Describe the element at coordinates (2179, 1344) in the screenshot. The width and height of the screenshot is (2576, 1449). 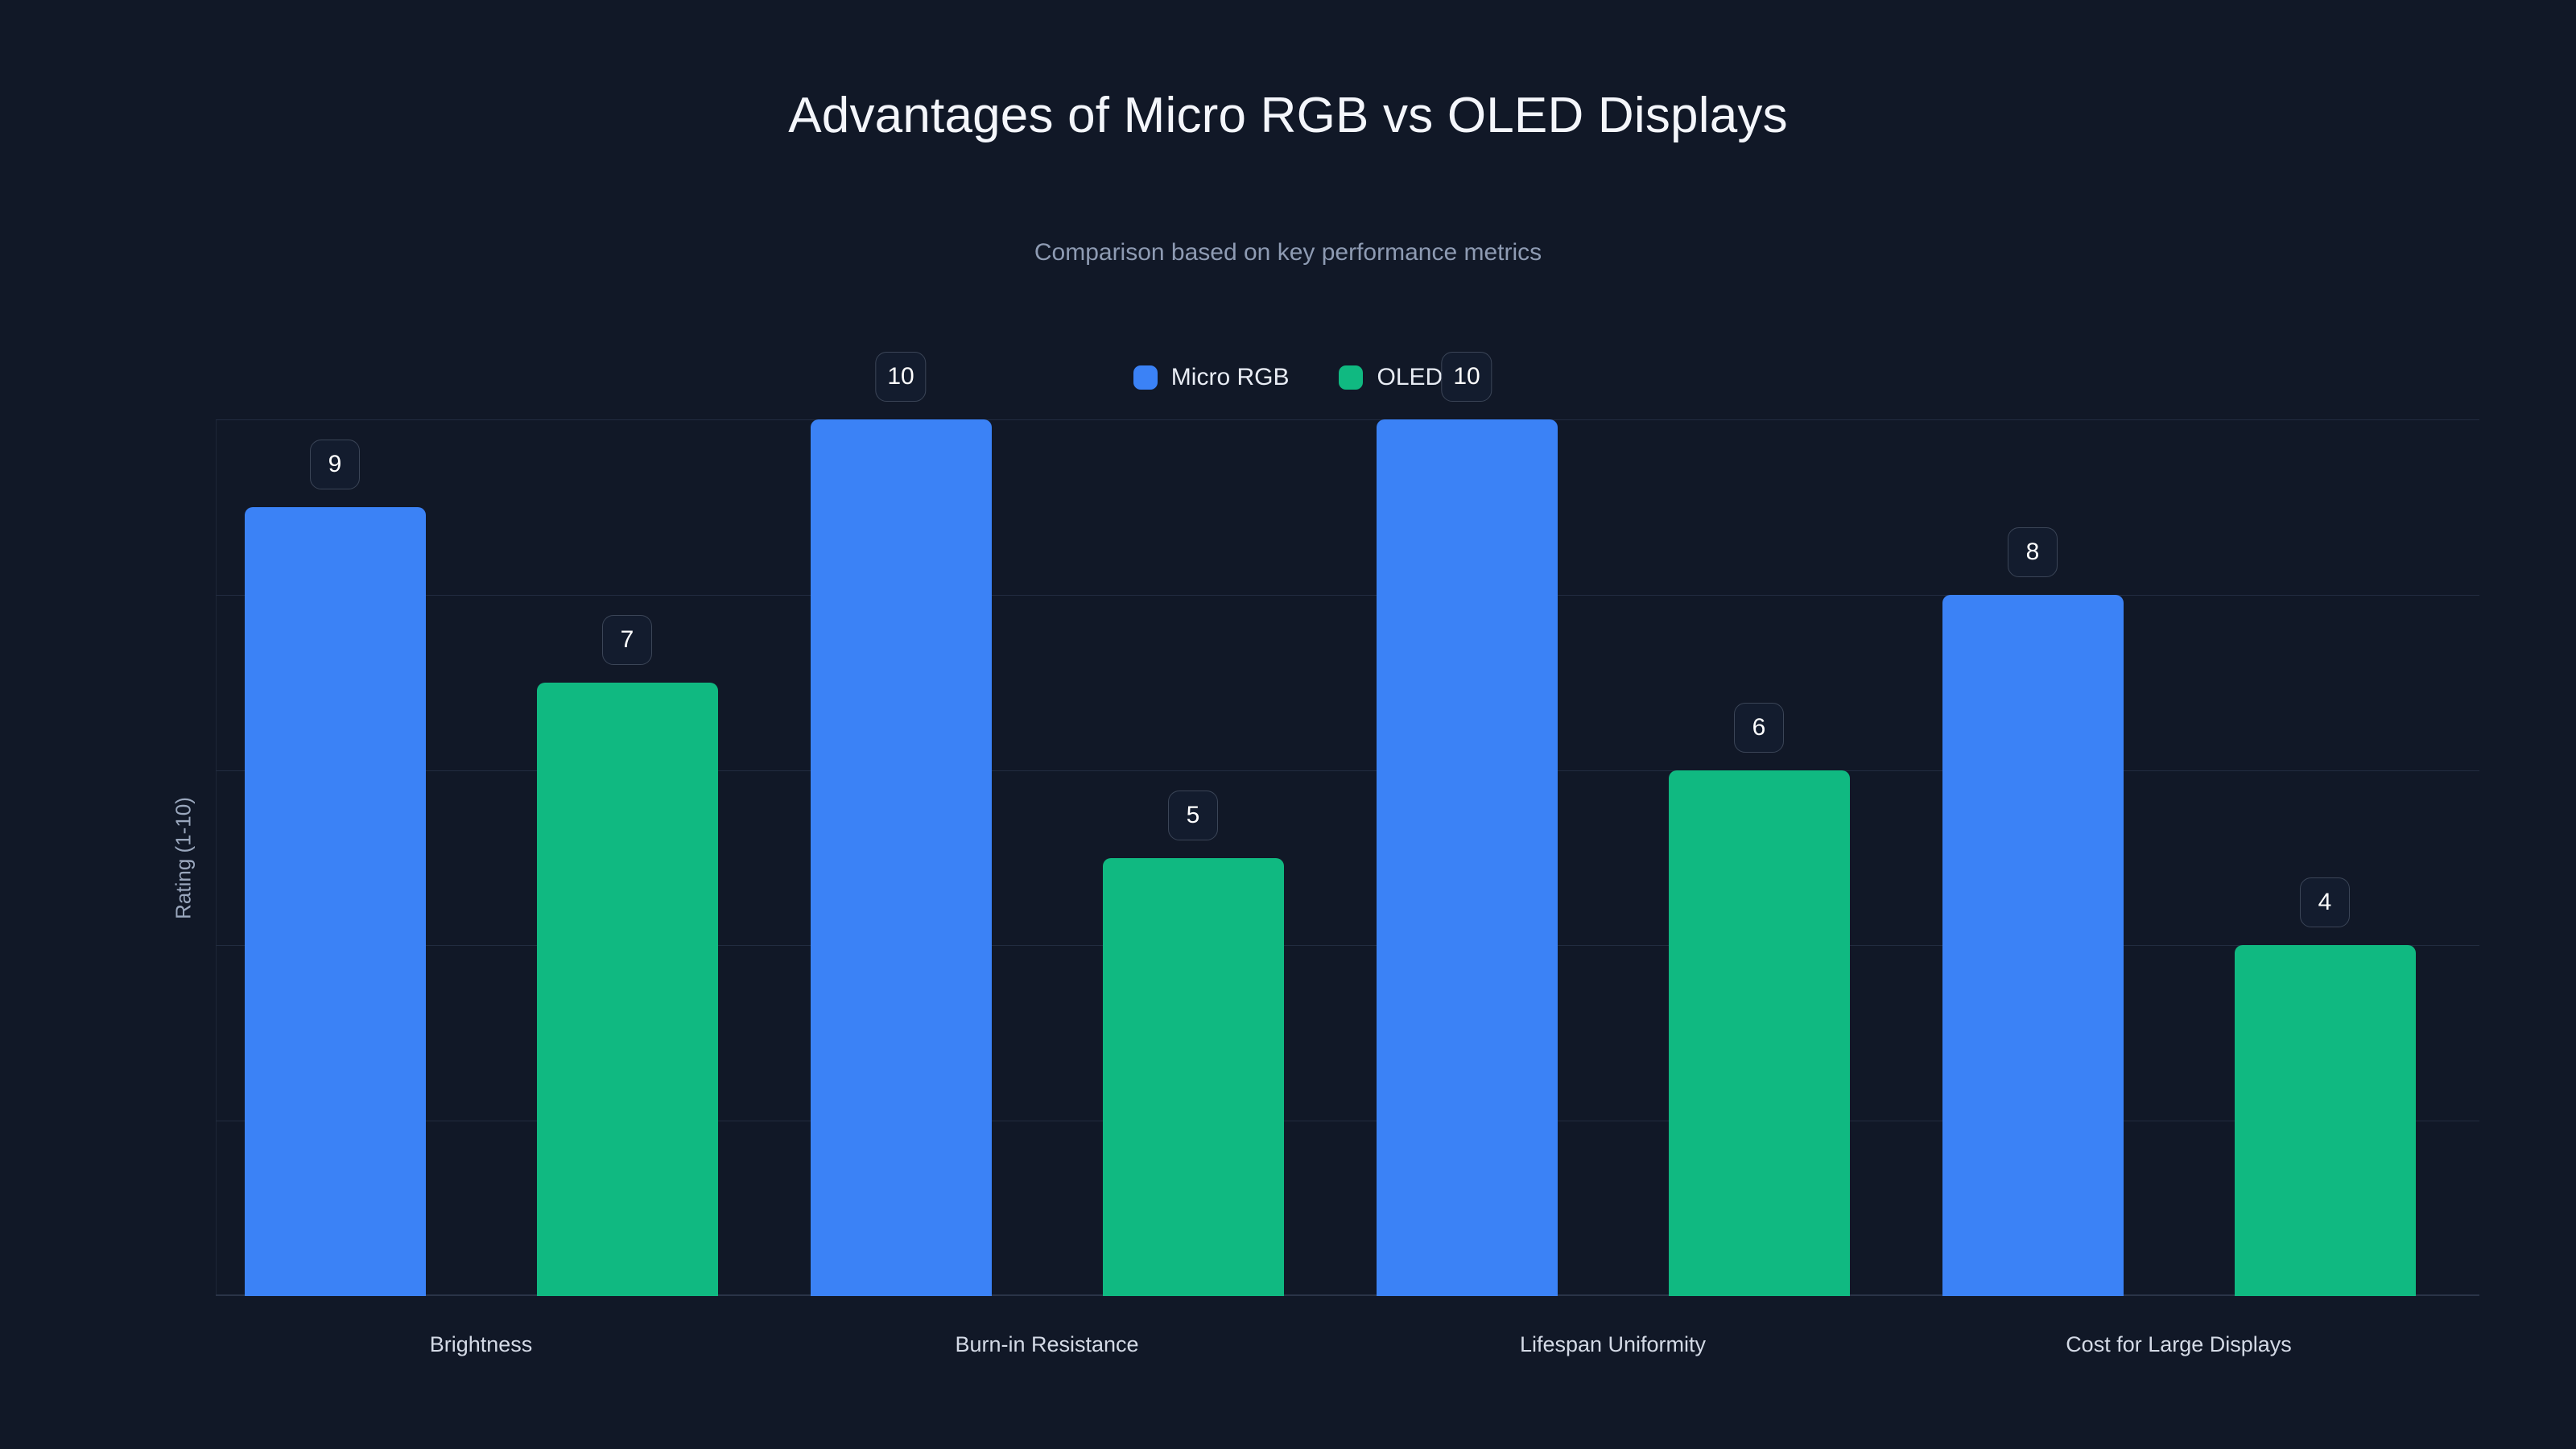
I see `x-axis-tick-label: Cost for Large Displays` at that location.